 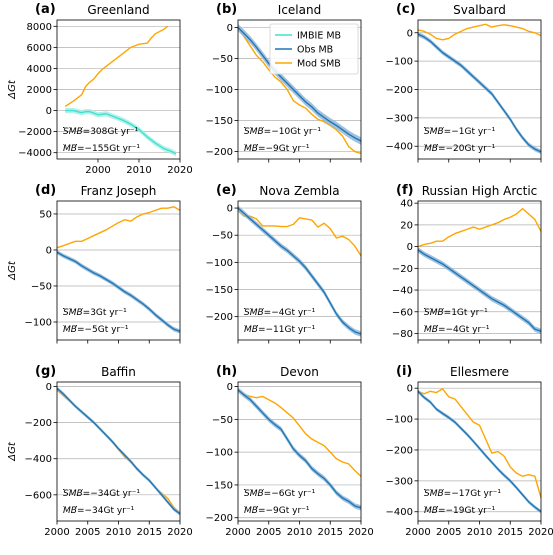 What do you see at coordinates (106, 511) in the screenshot?
I see `mb-value: =−34Gt yr⁻¹` at bounding box center [106, 511].